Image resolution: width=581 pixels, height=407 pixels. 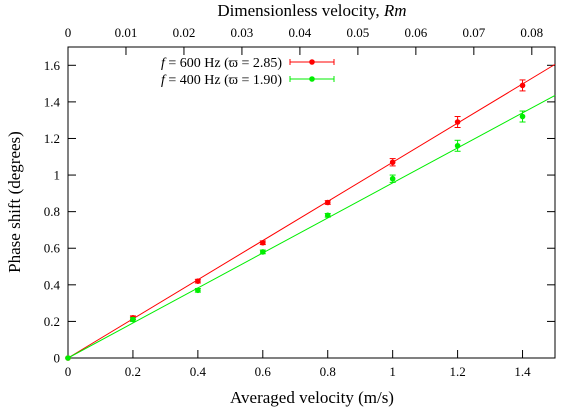 I want to click on x2-tick-label: 0.07, so click(x=473, y=32).